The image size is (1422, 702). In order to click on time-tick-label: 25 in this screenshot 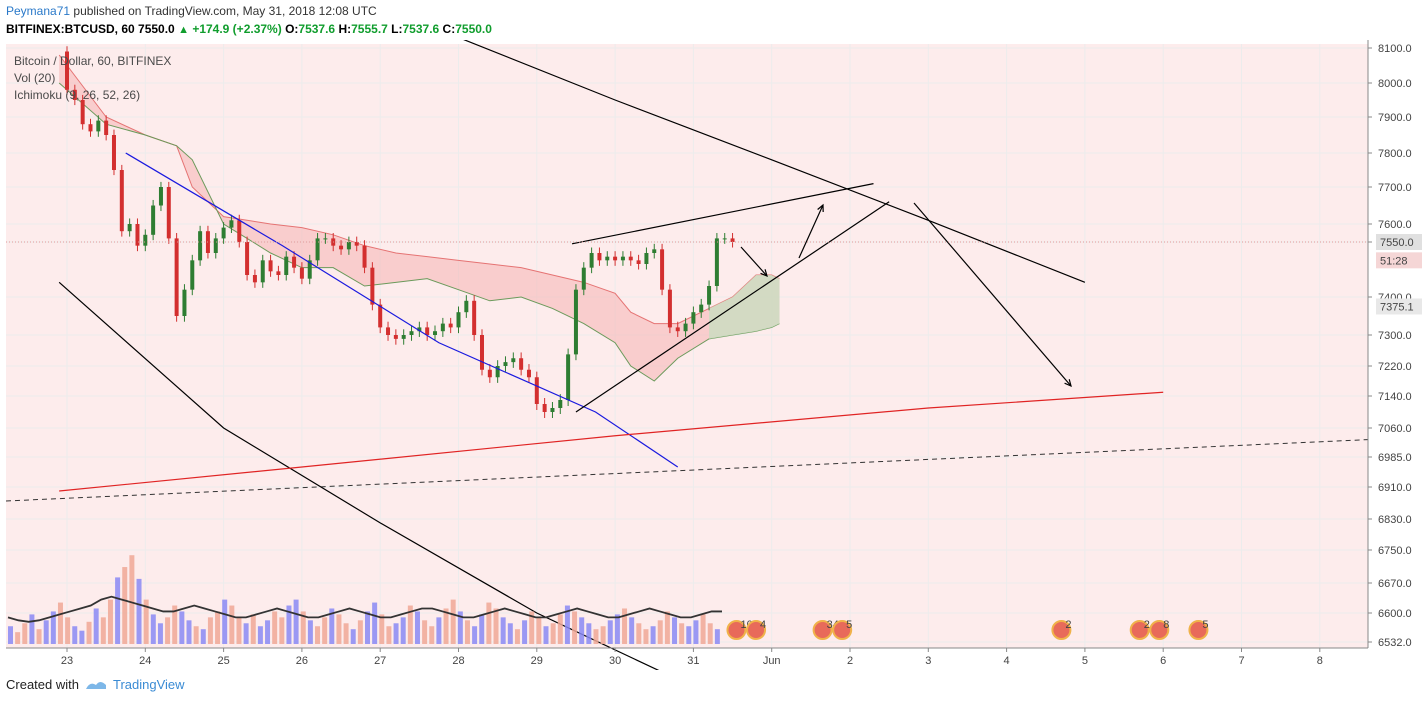, I will do `click(223, 661)`.